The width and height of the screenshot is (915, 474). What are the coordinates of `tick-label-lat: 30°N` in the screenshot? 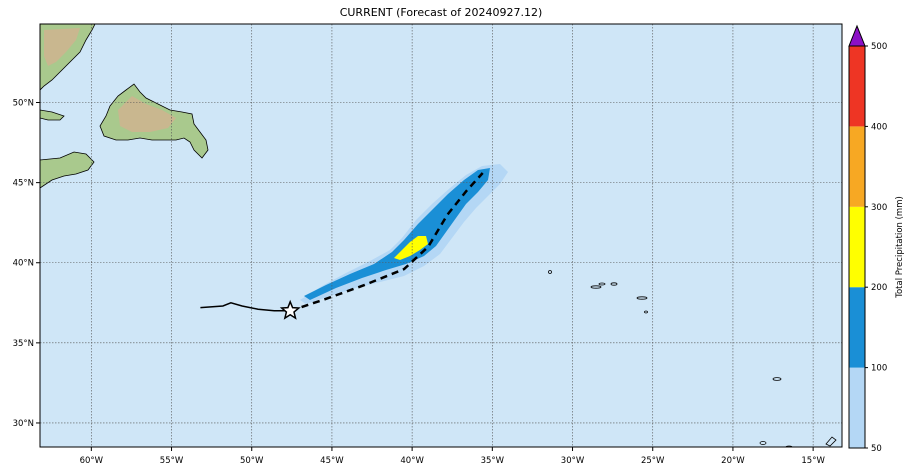 It's located at (23, 424).